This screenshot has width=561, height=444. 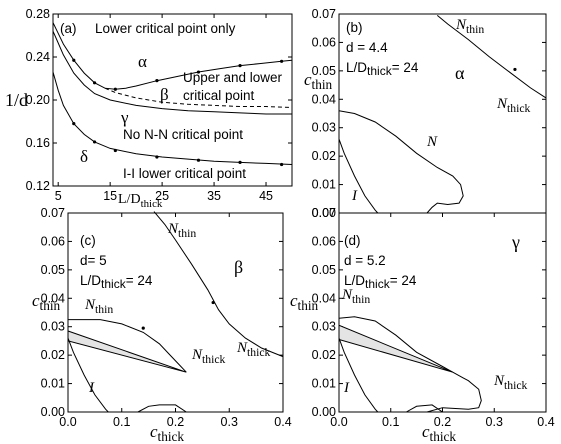 I want to click on series-0-line, so click(x=172, y=56).